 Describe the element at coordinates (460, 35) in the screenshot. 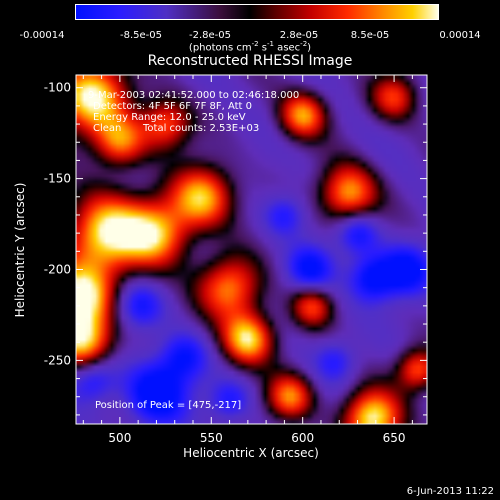

I see `colorbar-tick-label: 0.00014` at that location.